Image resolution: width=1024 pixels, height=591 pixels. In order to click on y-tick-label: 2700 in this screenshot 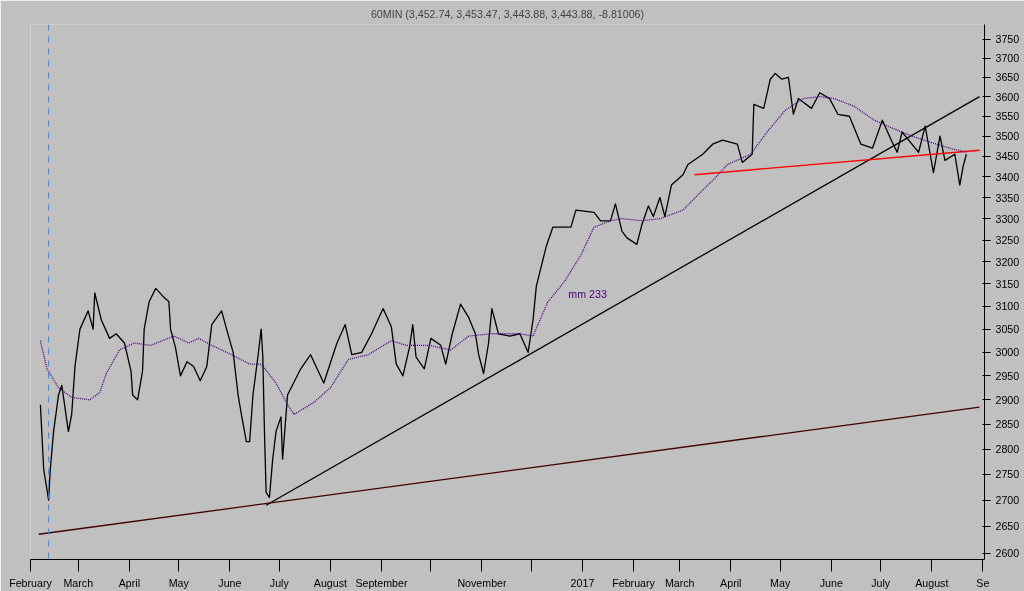, I will do `click(1007, 500)`.